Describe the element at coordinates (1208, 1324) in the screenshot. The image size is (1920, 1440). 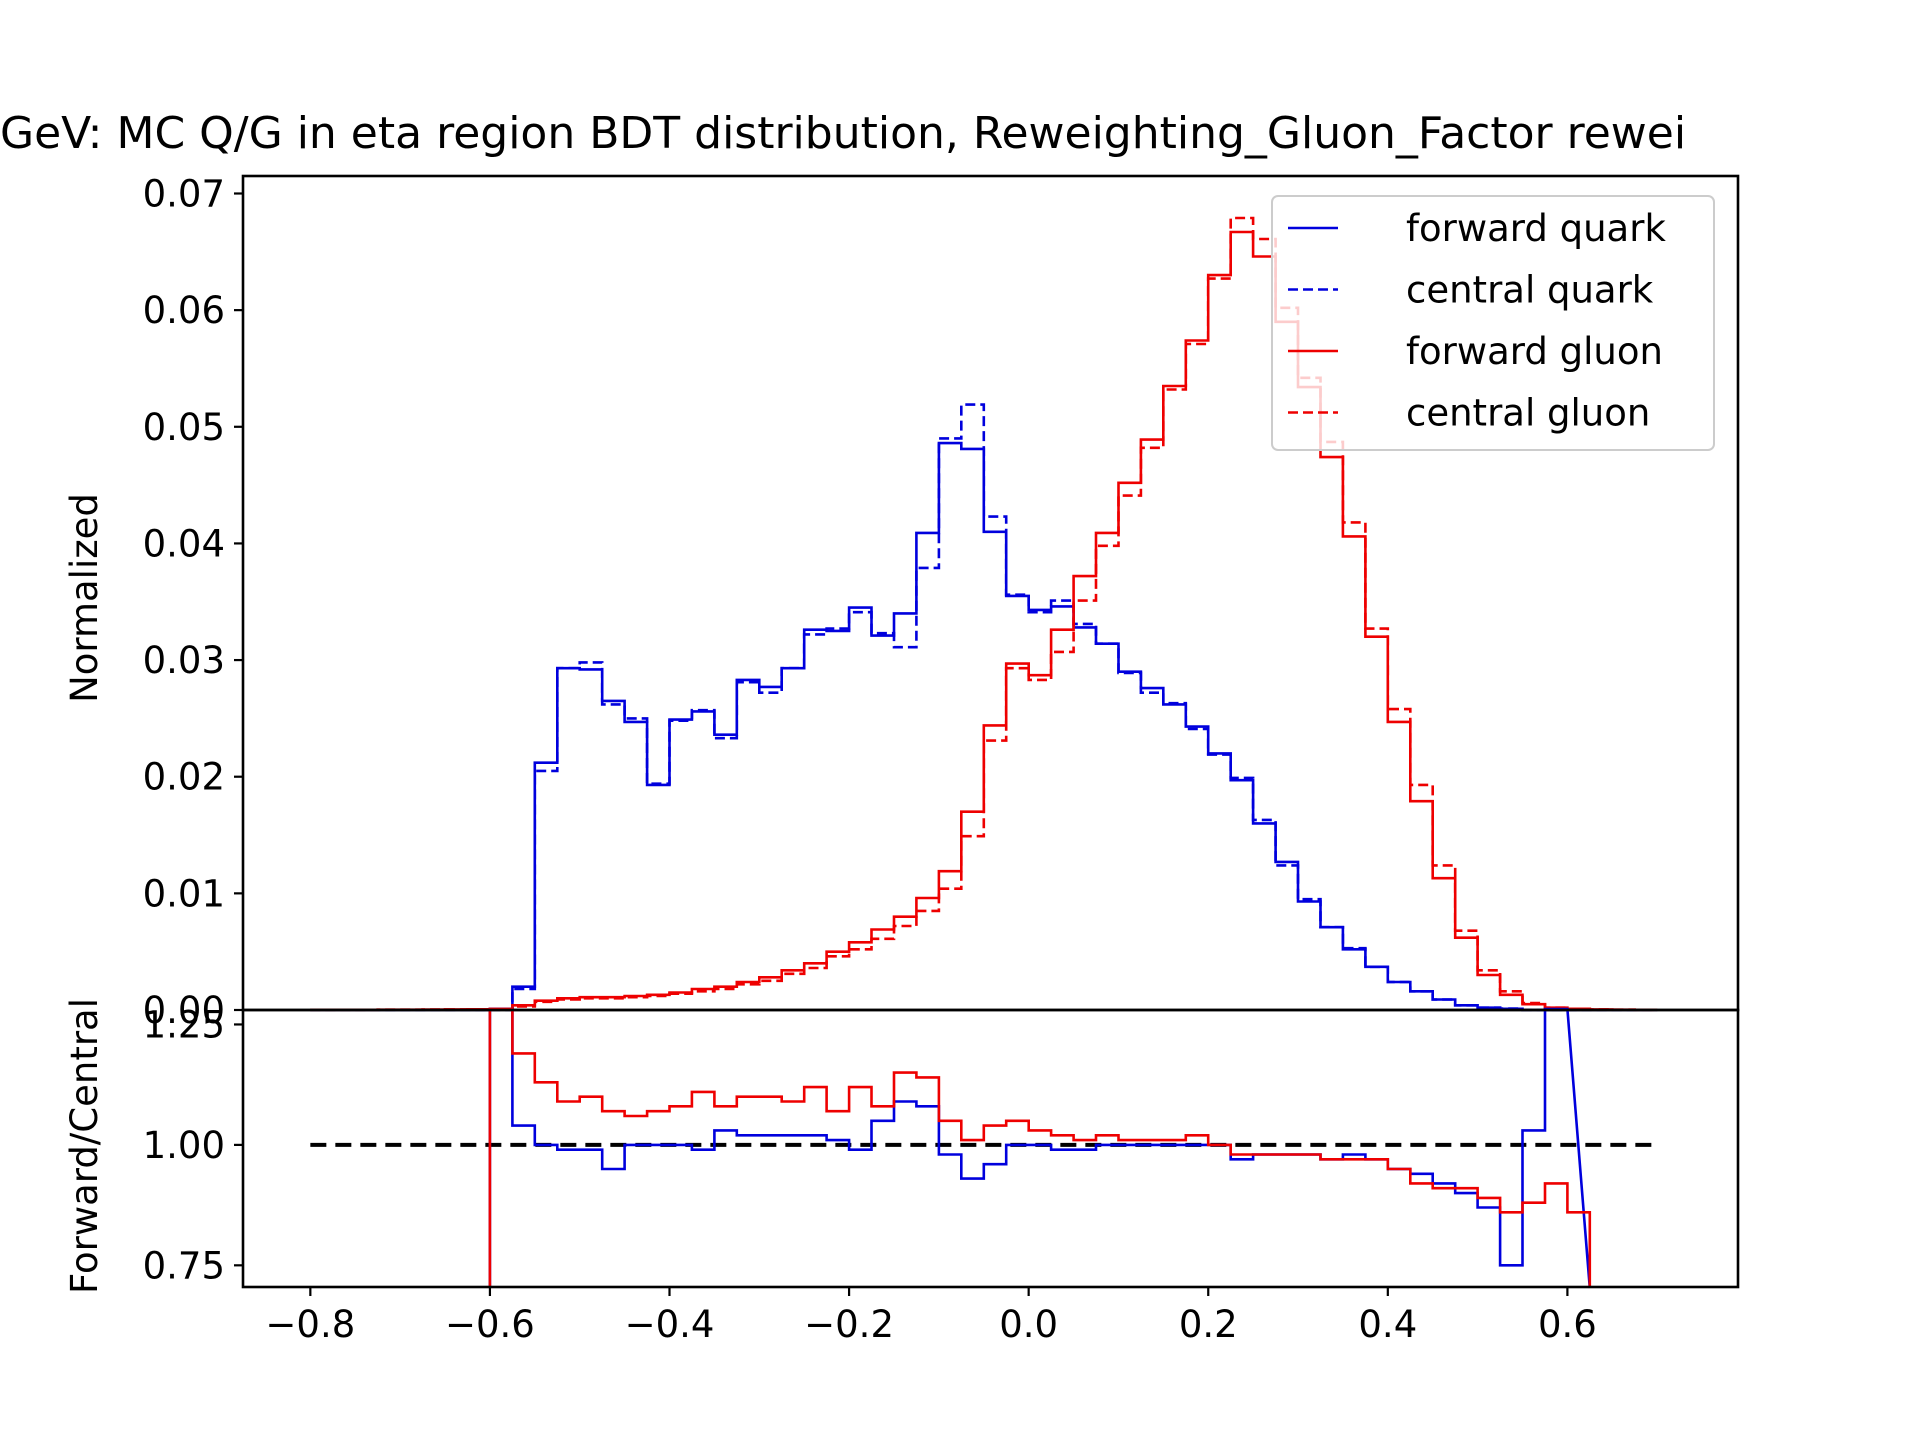
I see `x-tick-label: 0.2` at that location.